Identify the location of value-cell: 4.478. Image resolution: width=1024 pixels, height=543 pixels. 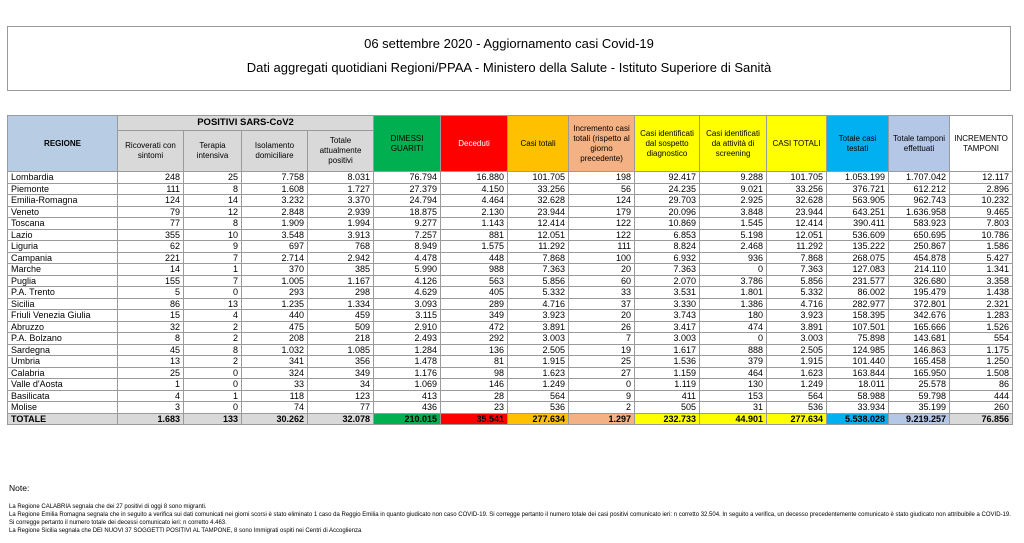
(407, 257).